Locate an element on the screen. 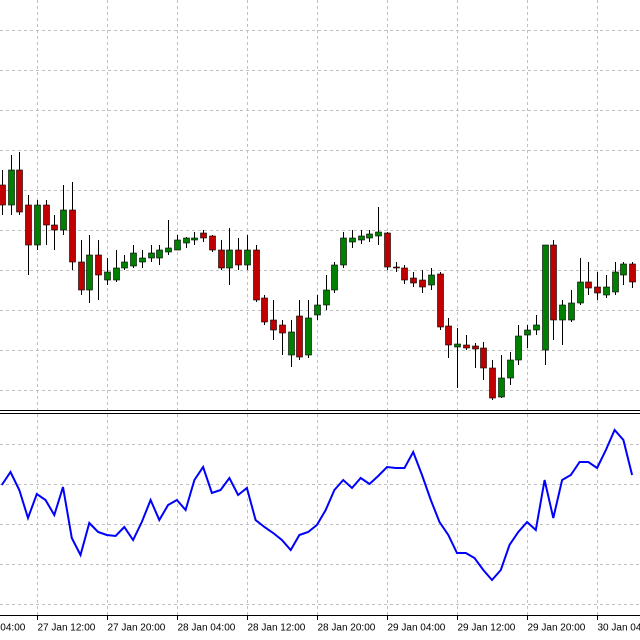 The image size is (640, 640). x-tick-label: 29 Jan 20:00 is located at coordinates (557, 628).